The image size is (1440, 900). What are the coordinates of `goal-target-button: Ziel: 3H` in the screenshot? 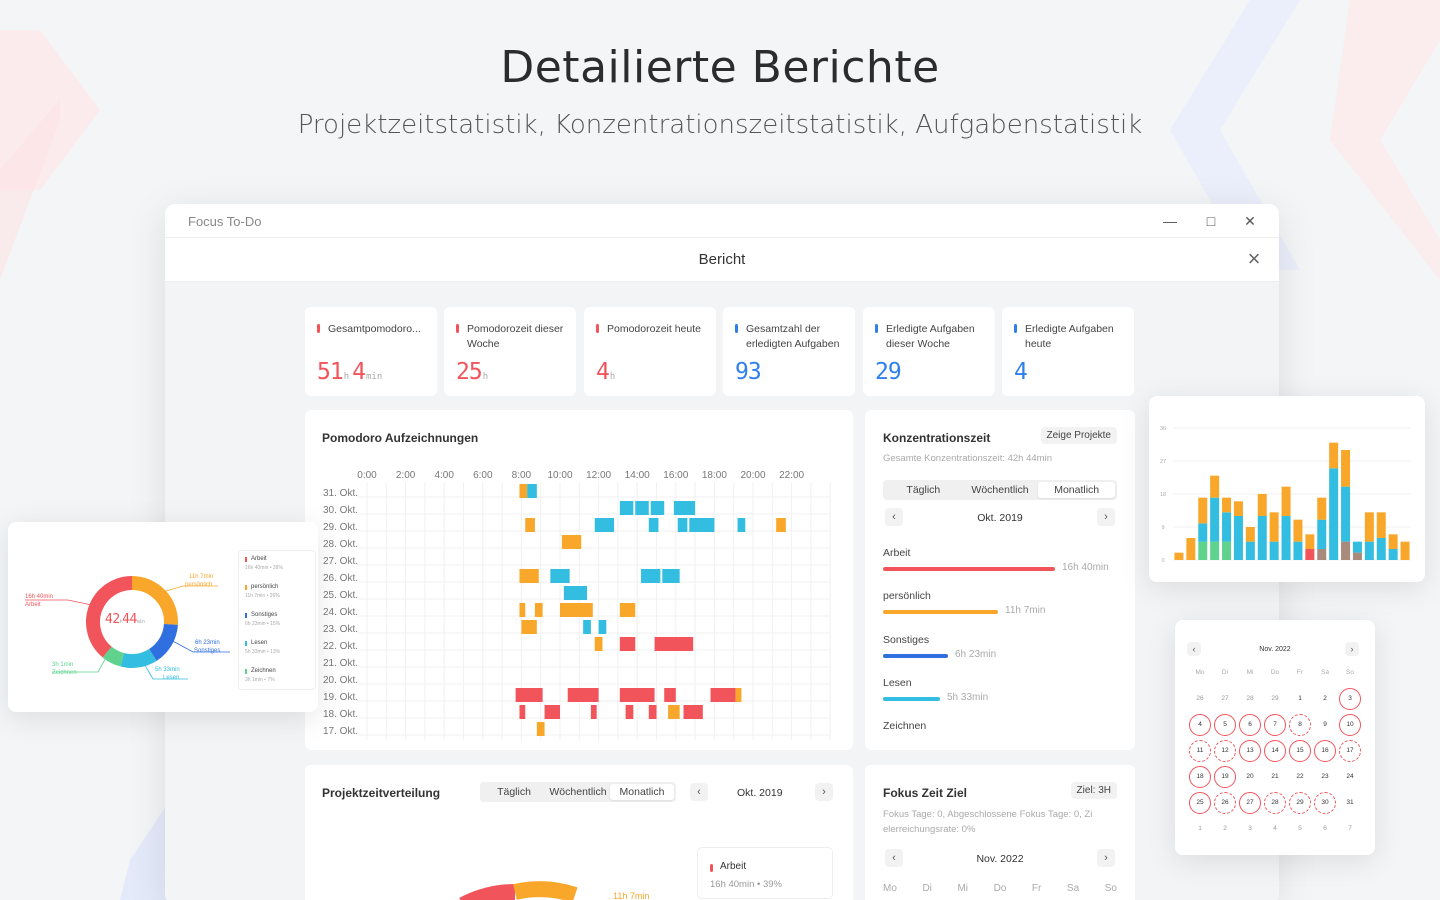 It's located at (1093, 790).